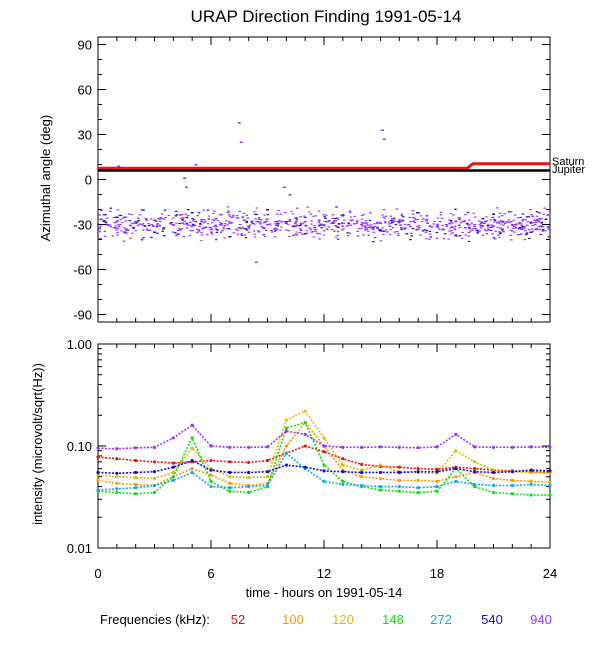 The width and height of the screenshot is (600, 650). What do you see at coordinates (97, 573) in the screenshot?
I see `x-tick-label: 0` at bounding box center [97, 573].